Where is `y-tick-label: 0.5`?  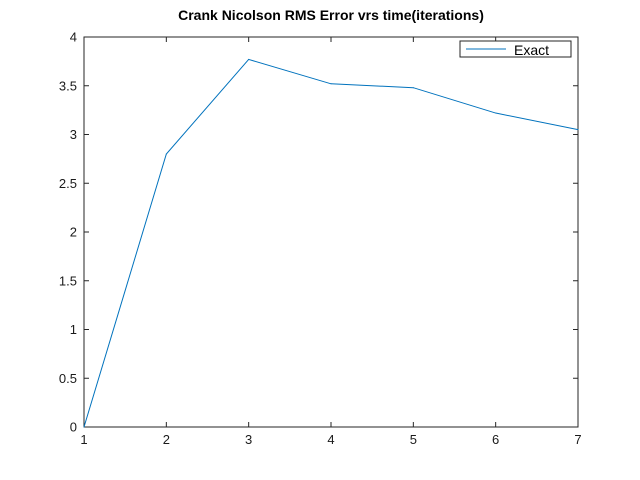
y-tick-label: 0.5 is located at coordinates (68, 378).